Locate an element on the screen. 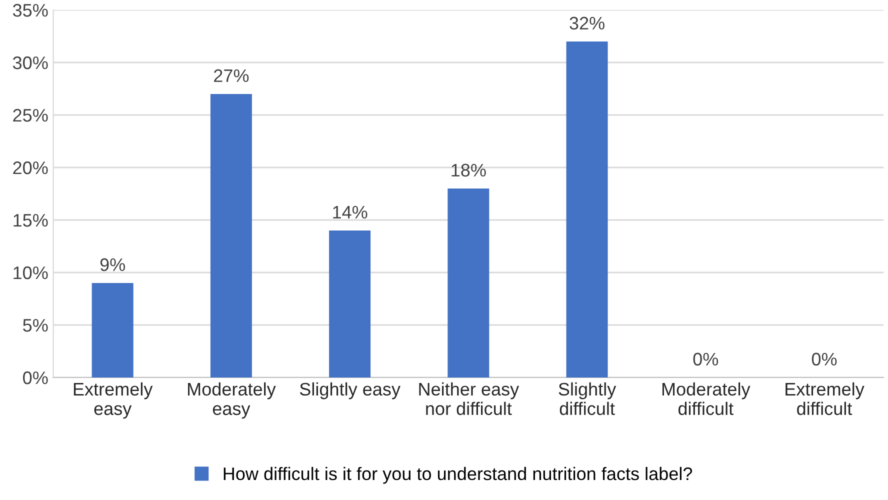 The width and height of the screenshot is (888, 500). data-label: 27% is located at coordinates (231, 75).